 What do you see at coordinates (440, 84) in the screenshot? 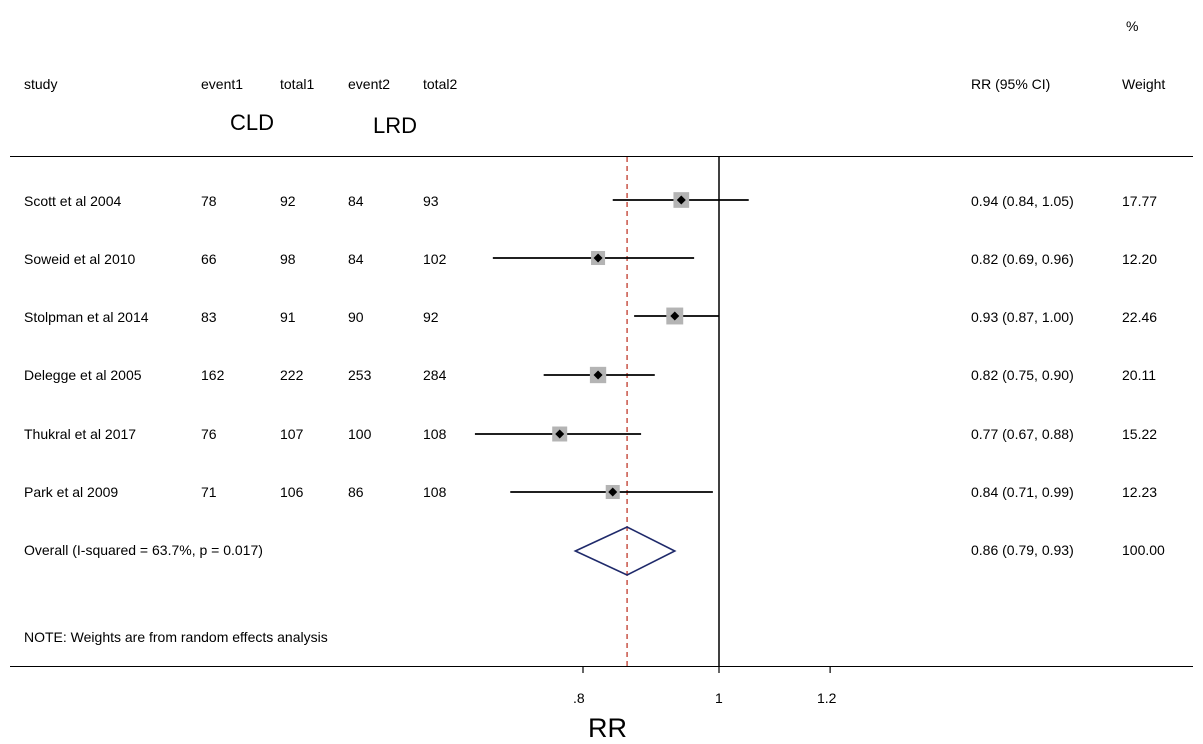
I see `header-total2: total2` at bounding box center [440, 84].